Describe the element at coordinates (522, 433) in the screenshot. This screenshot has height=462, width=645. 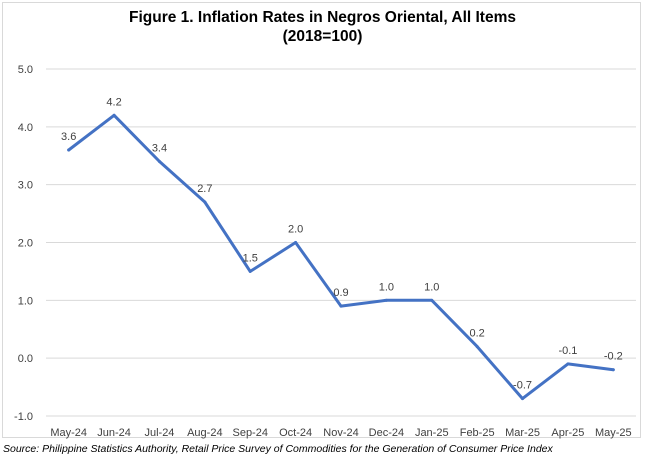
I see `x-tick-label: Mar-25` at that location.